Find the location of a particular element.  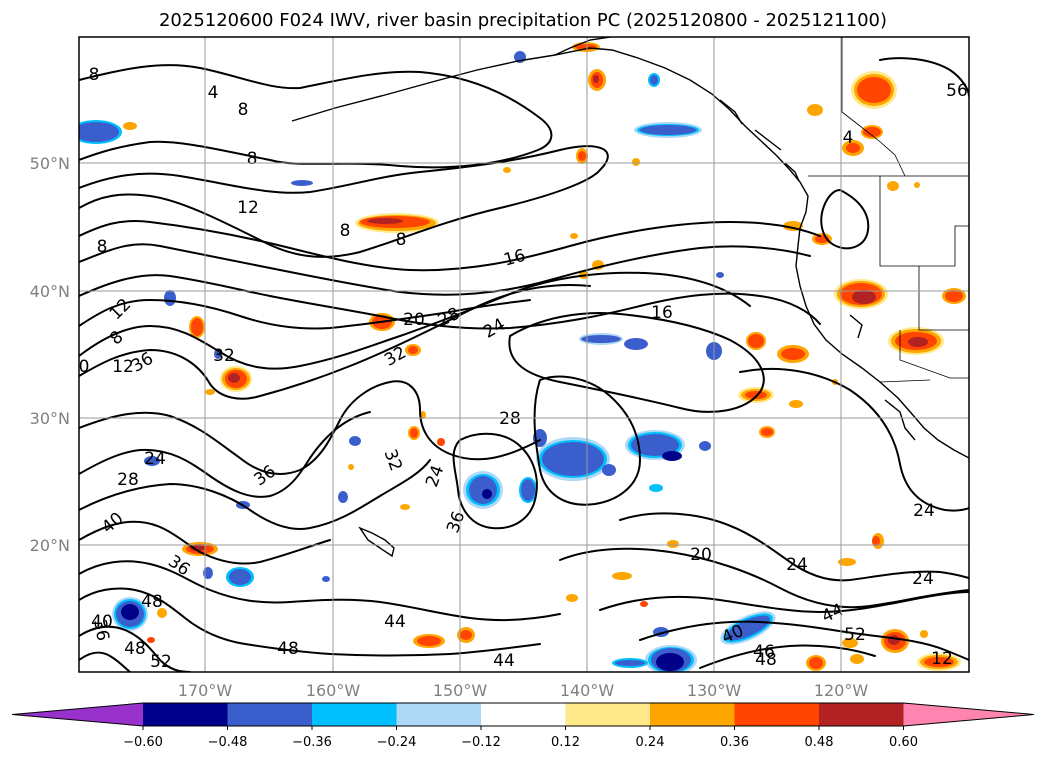

lon-label: 140°W is located at coordinates (587, 690).